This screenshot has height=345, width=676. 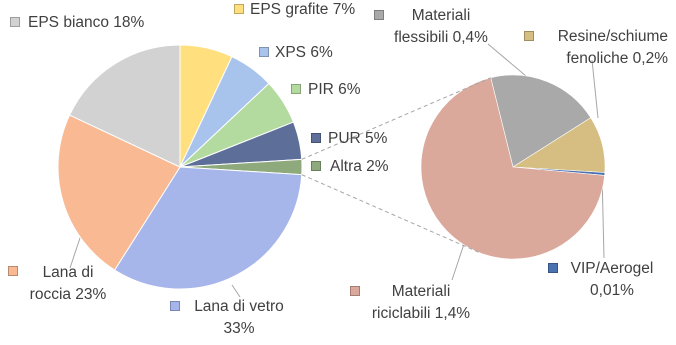 What do you see at coordinates (441, 26) in the screenshot?
I see `slice-label: Materiali flessibili 0,4%` at bounding box center [441, 26].